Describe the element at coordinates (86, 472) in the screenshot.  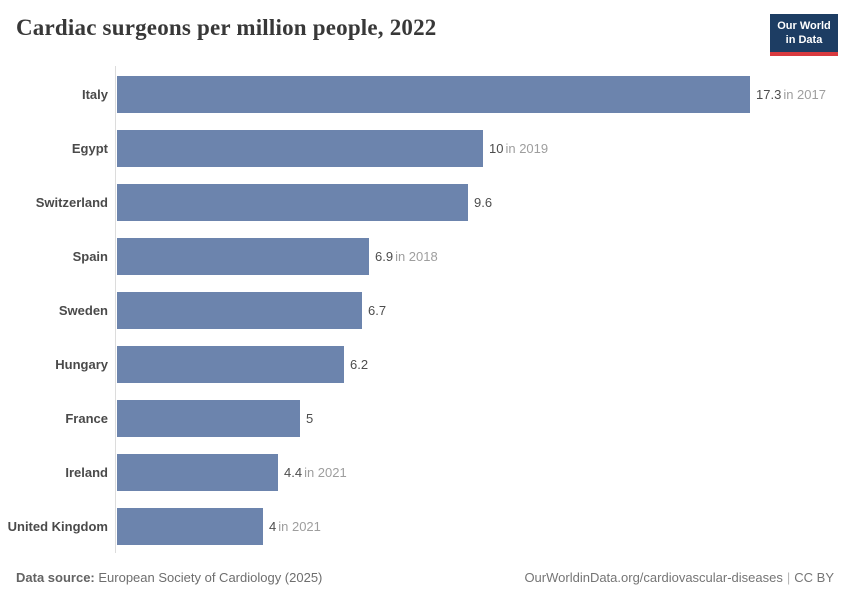
I see `category-label: Ireland` at that location.